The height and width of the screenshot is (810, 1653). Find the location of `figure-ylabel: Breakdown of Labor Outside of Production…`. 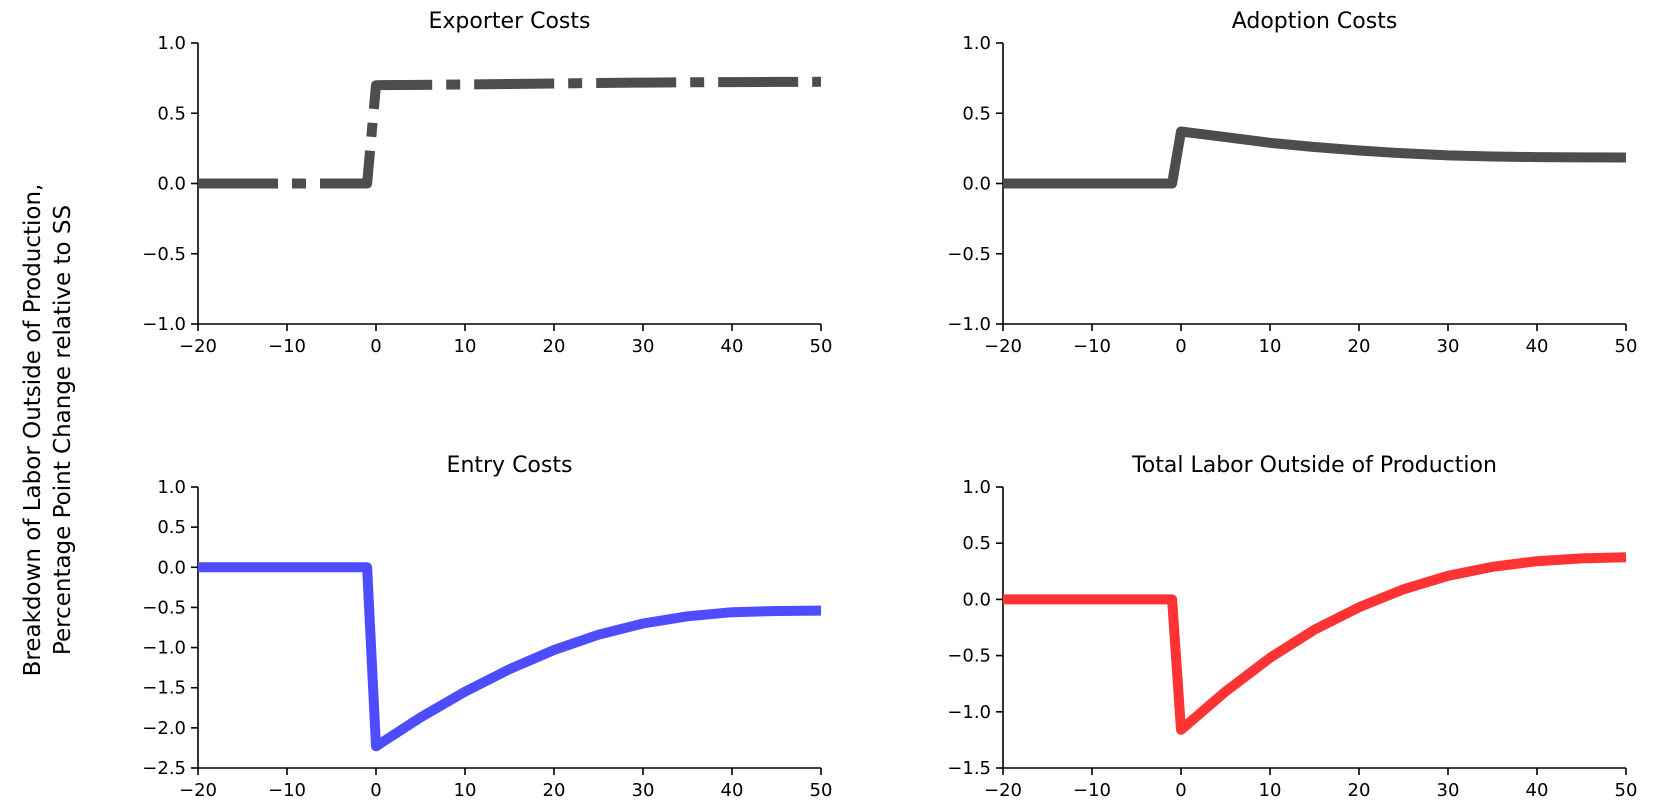

figure-ylabel: Breakdown of Labor Outside of Production… is located at coordinates (48, 430).